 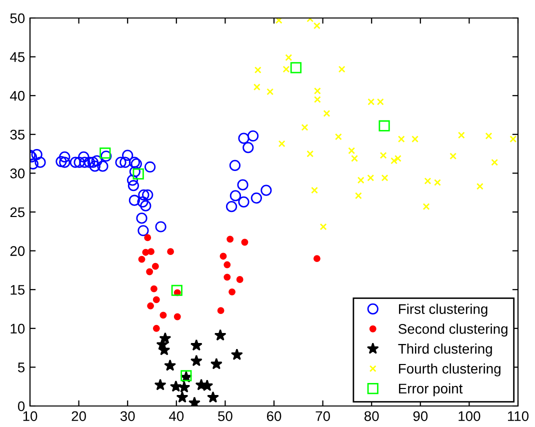 I want to click on x-tick-label: 90, so click(x=420, y=416).